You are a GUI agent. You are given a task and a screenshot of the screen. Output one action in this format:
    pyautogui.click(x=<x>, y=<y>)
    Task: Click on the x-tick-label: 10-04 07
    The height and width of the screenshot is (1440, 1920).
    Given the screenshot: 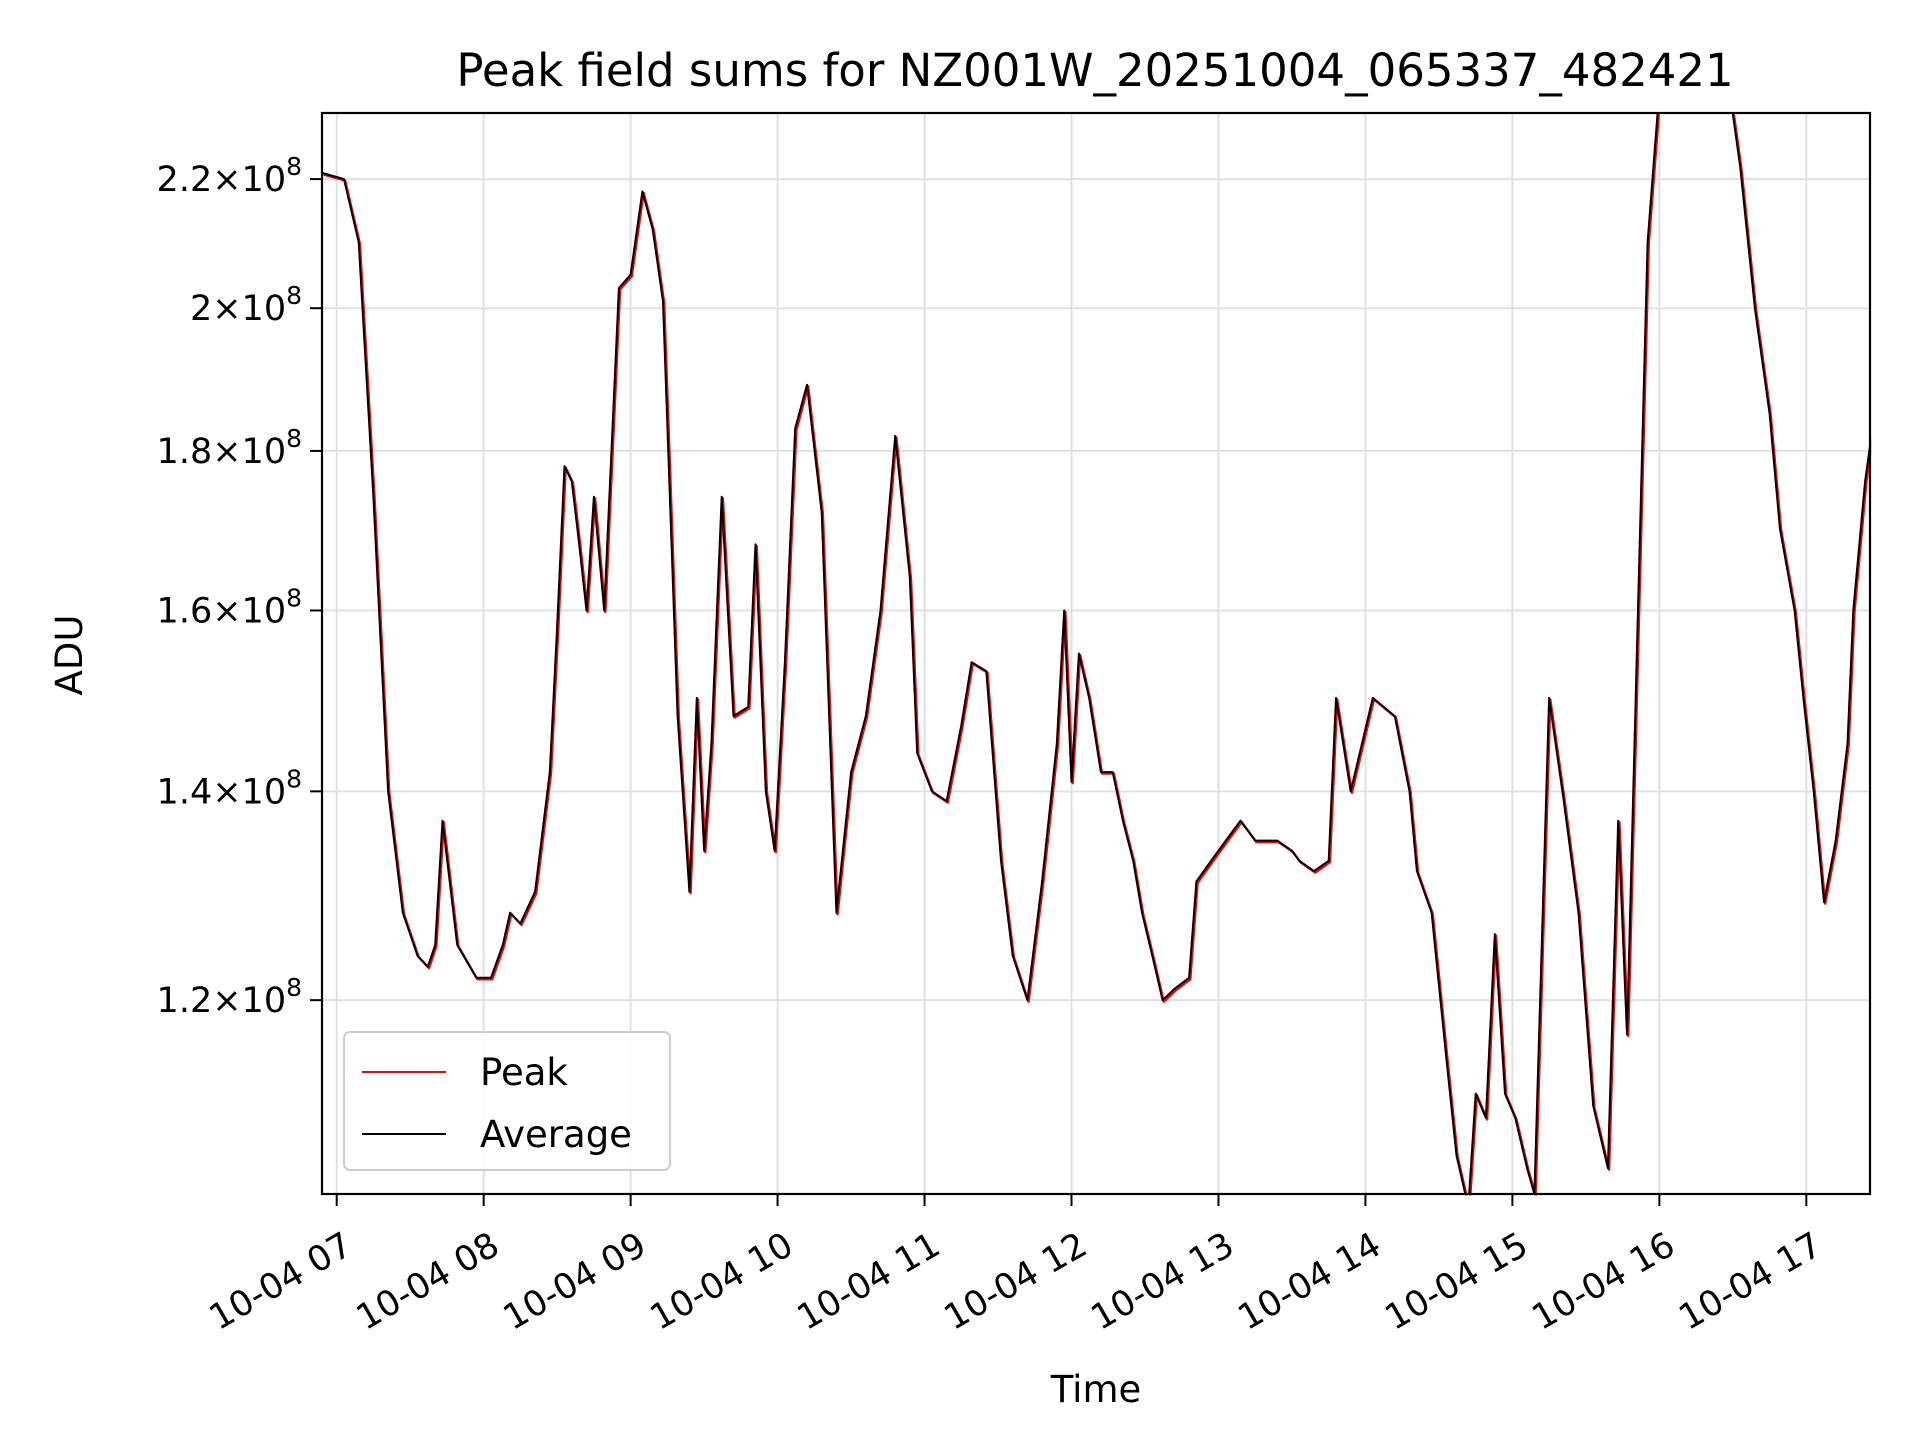 What is the action you would take?
    pyautogui.click(x=281, y=1281)
    